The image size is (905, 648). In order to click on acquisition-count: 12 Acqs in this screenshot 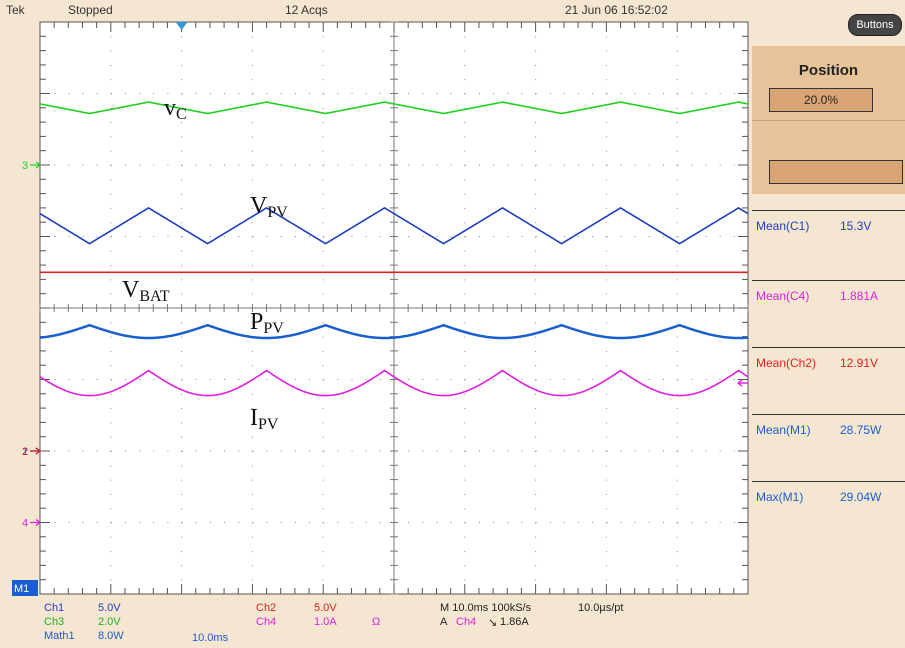, I will do `click(306, 10)`.